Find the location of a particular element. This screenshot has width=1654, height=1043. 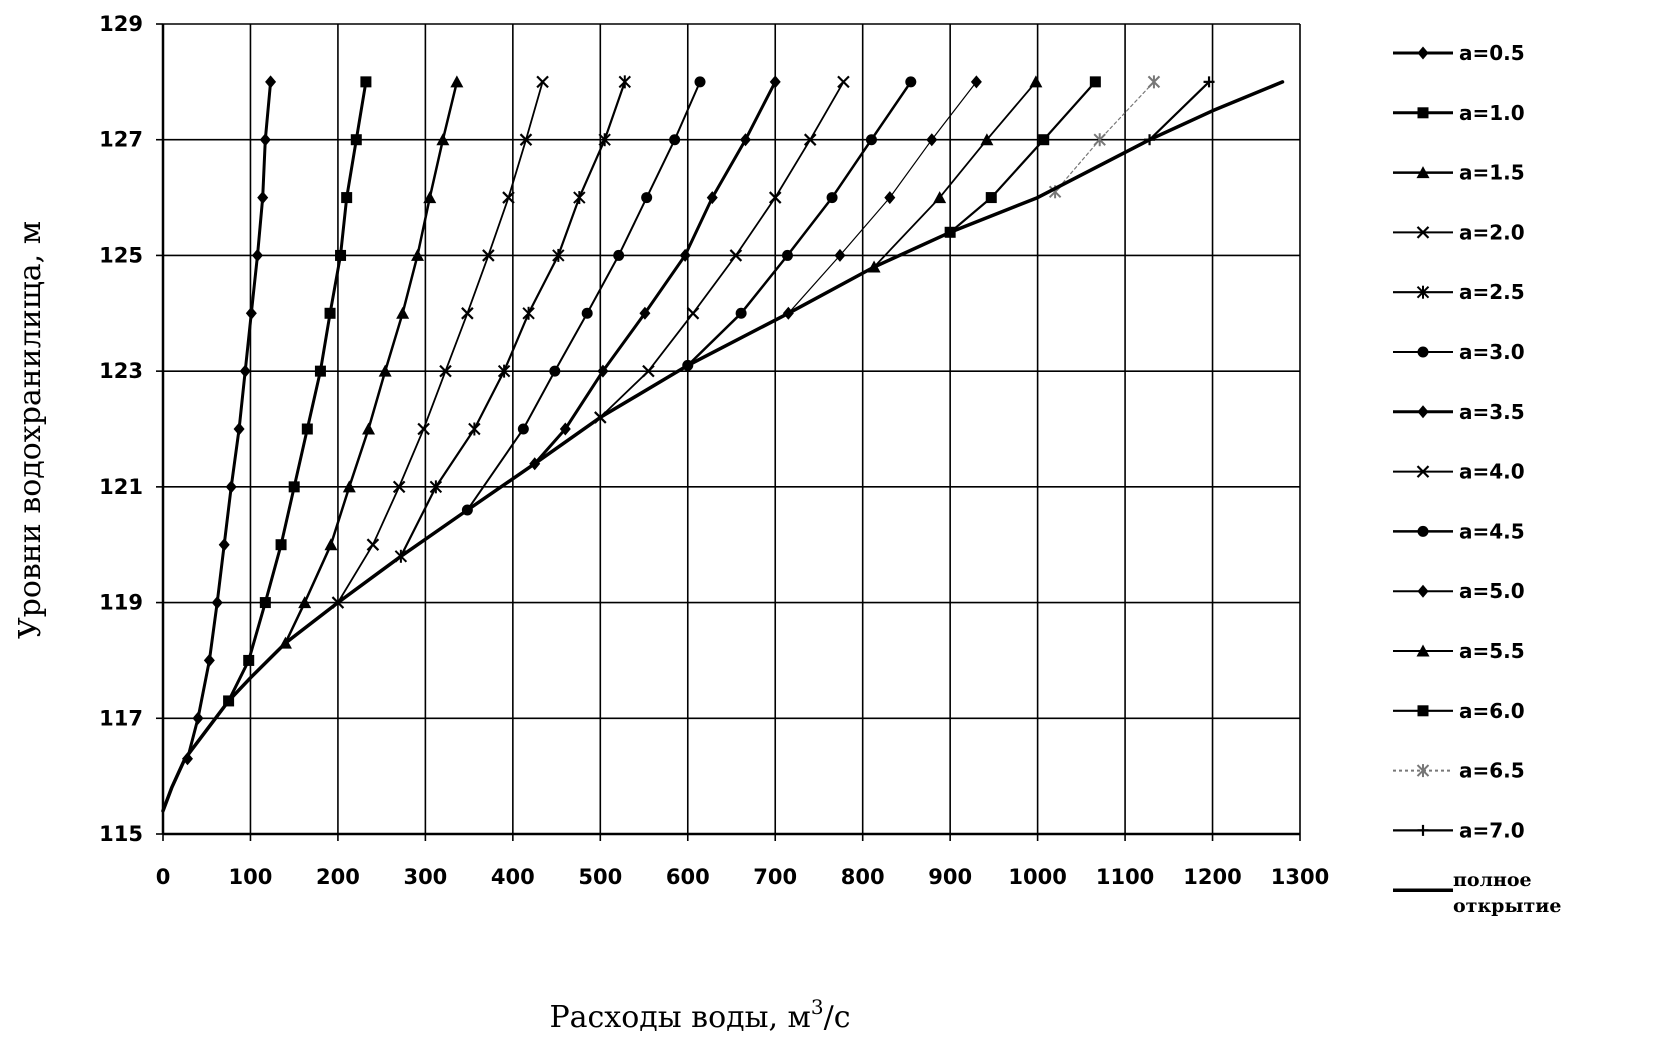

x-axis-title-sup: 3 is located at coordinates (817, 1007).